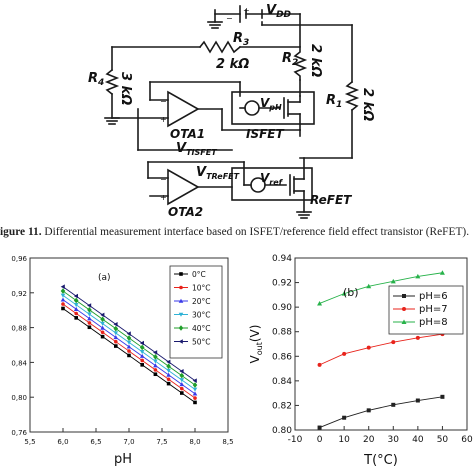 The height and width of the screenshot is (474, 474). Describe the element at coordinates (201, 301) in the screenshot. I see `legend-label: 20°C` at that location.